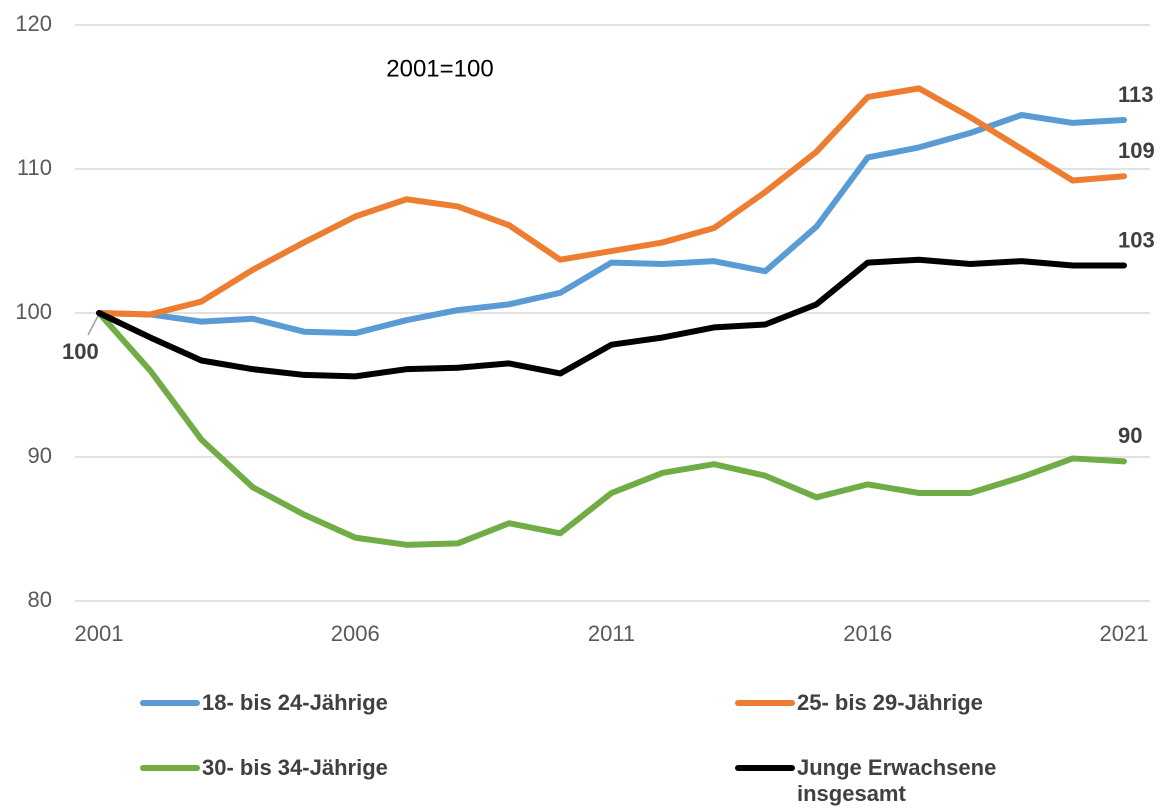 This screenshot has width=1176, height=810. What do you see at coordinates (611, 318) in the screenshot?
I see `series-line` at bounding box center [611, 318].